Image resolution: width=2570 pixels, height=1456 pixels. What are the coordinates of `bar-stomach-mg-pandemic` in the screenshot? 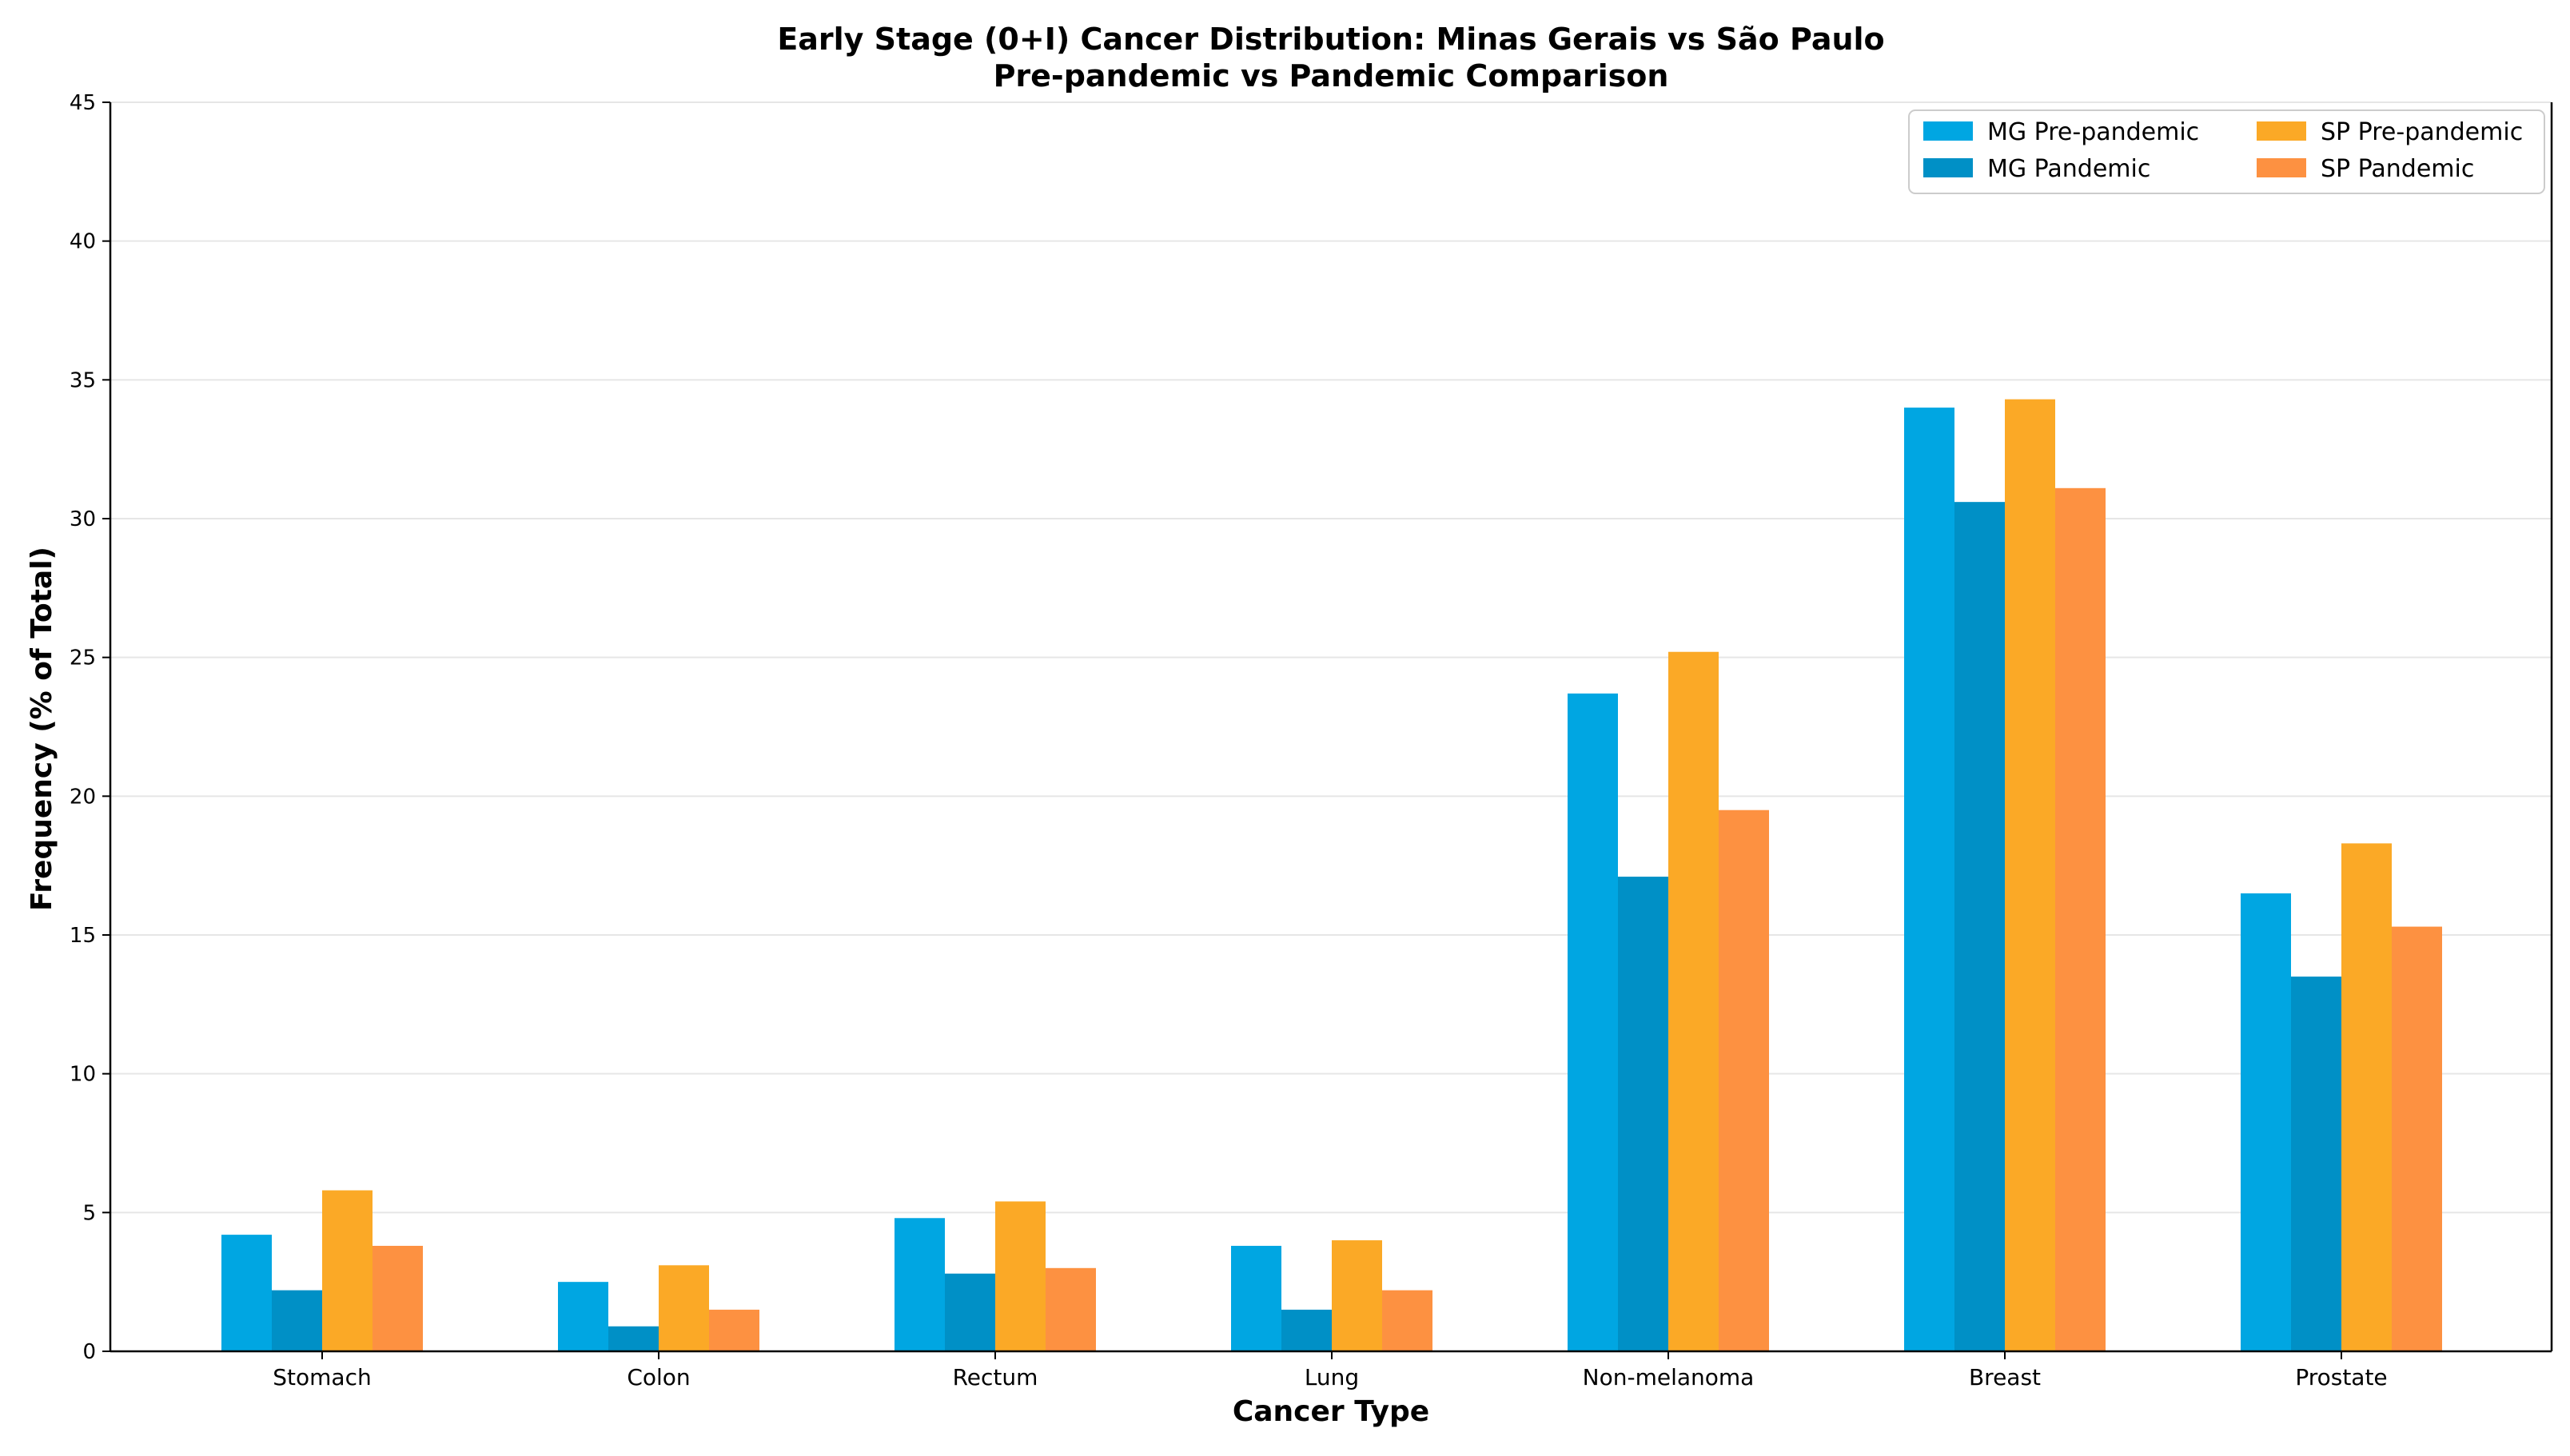 It's located at (297, 1320).